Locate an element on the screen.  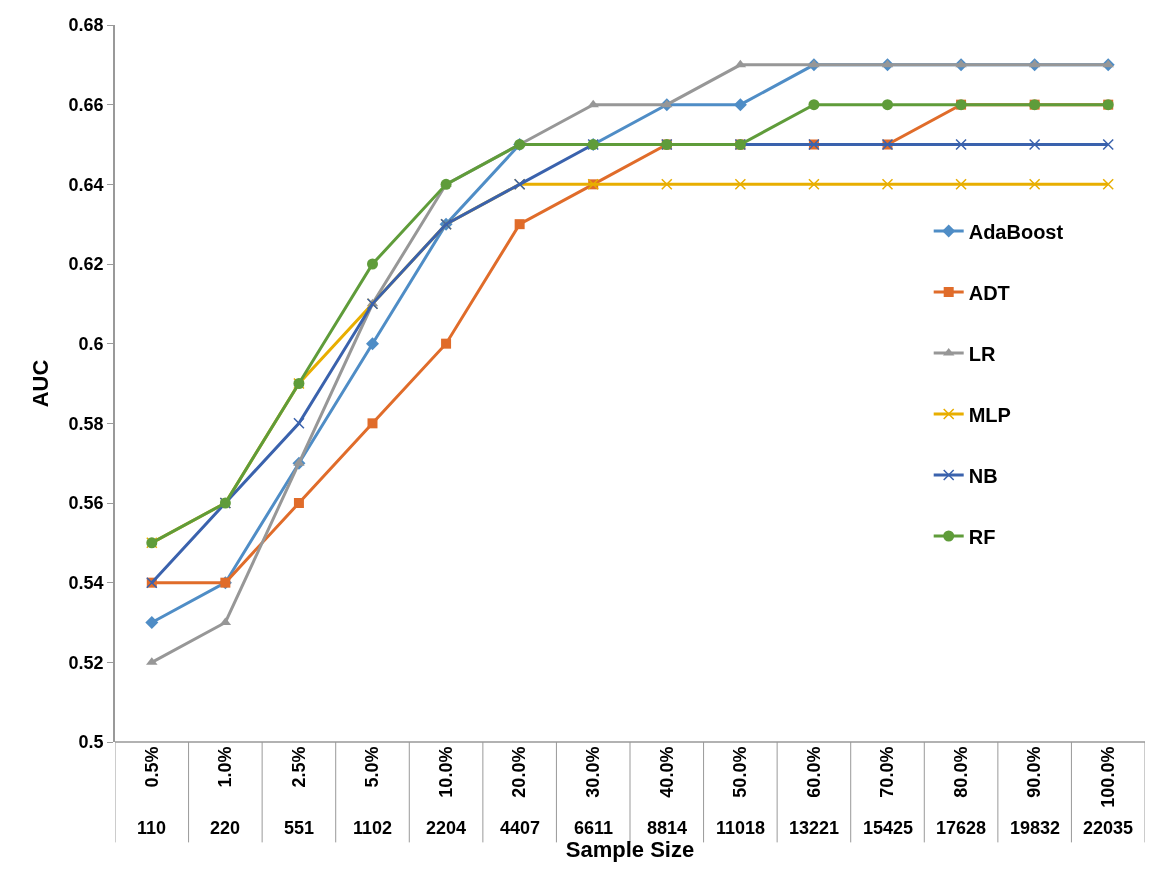
category-label: 90.0% 19832 is located at coordinates (1035, 792).